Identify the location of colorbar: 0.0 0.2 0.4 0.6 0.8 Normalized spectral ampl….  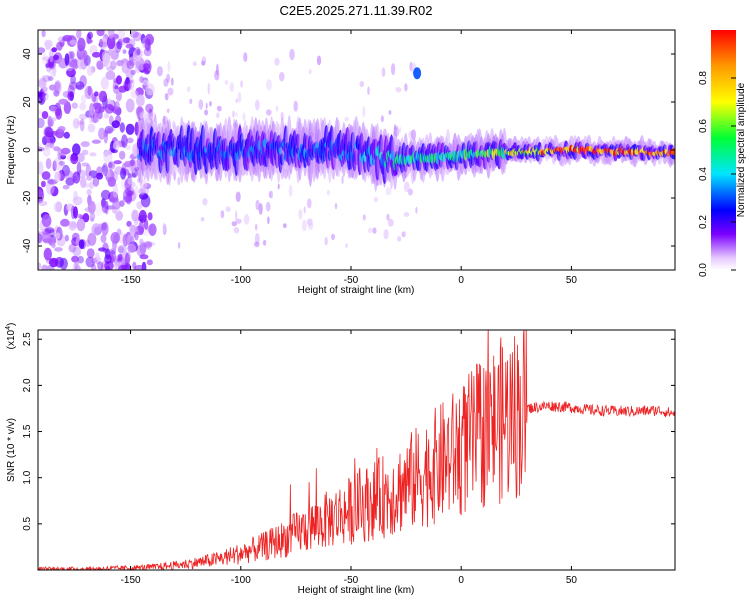
(722, 153).